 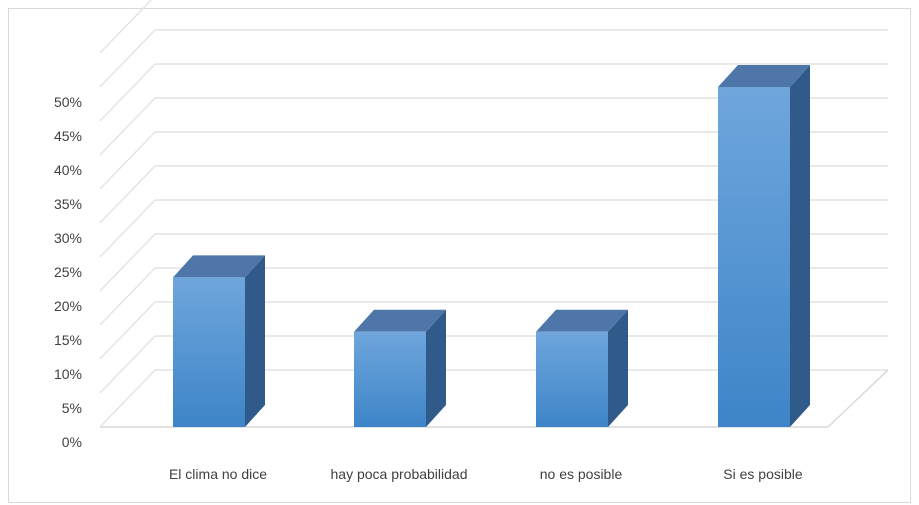 I want to click on y-tick-label: 25%, so click(x=68, y=272).